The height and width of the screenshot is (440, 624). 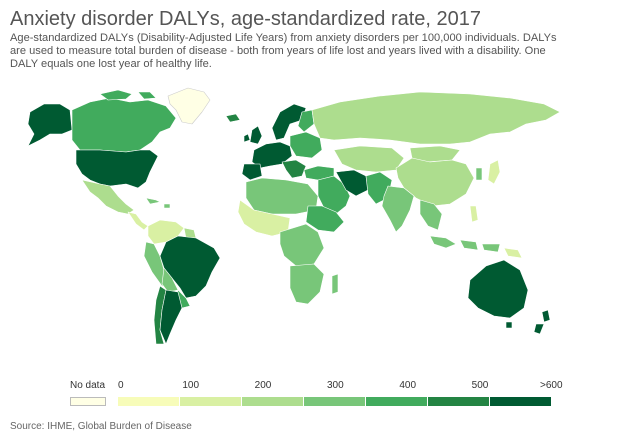 I want to click on region-italy-balkans, so click(x=294, y=169).